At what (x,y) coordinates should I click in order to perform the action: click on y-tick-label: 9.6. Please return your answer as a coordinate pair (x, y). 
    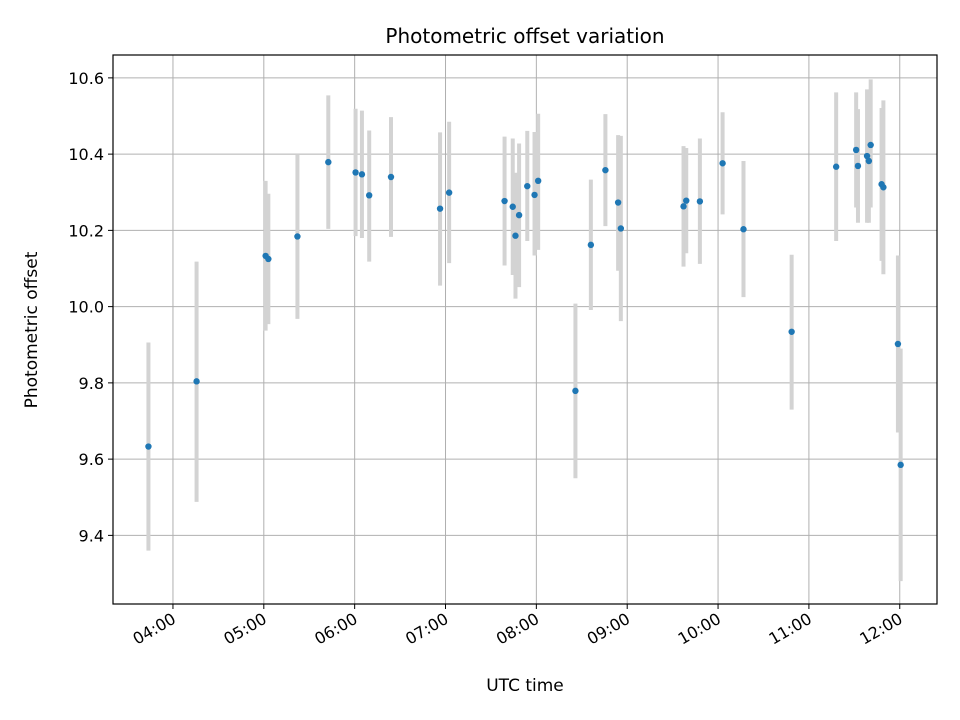
    Looking at the image, I should click on (91, 459).